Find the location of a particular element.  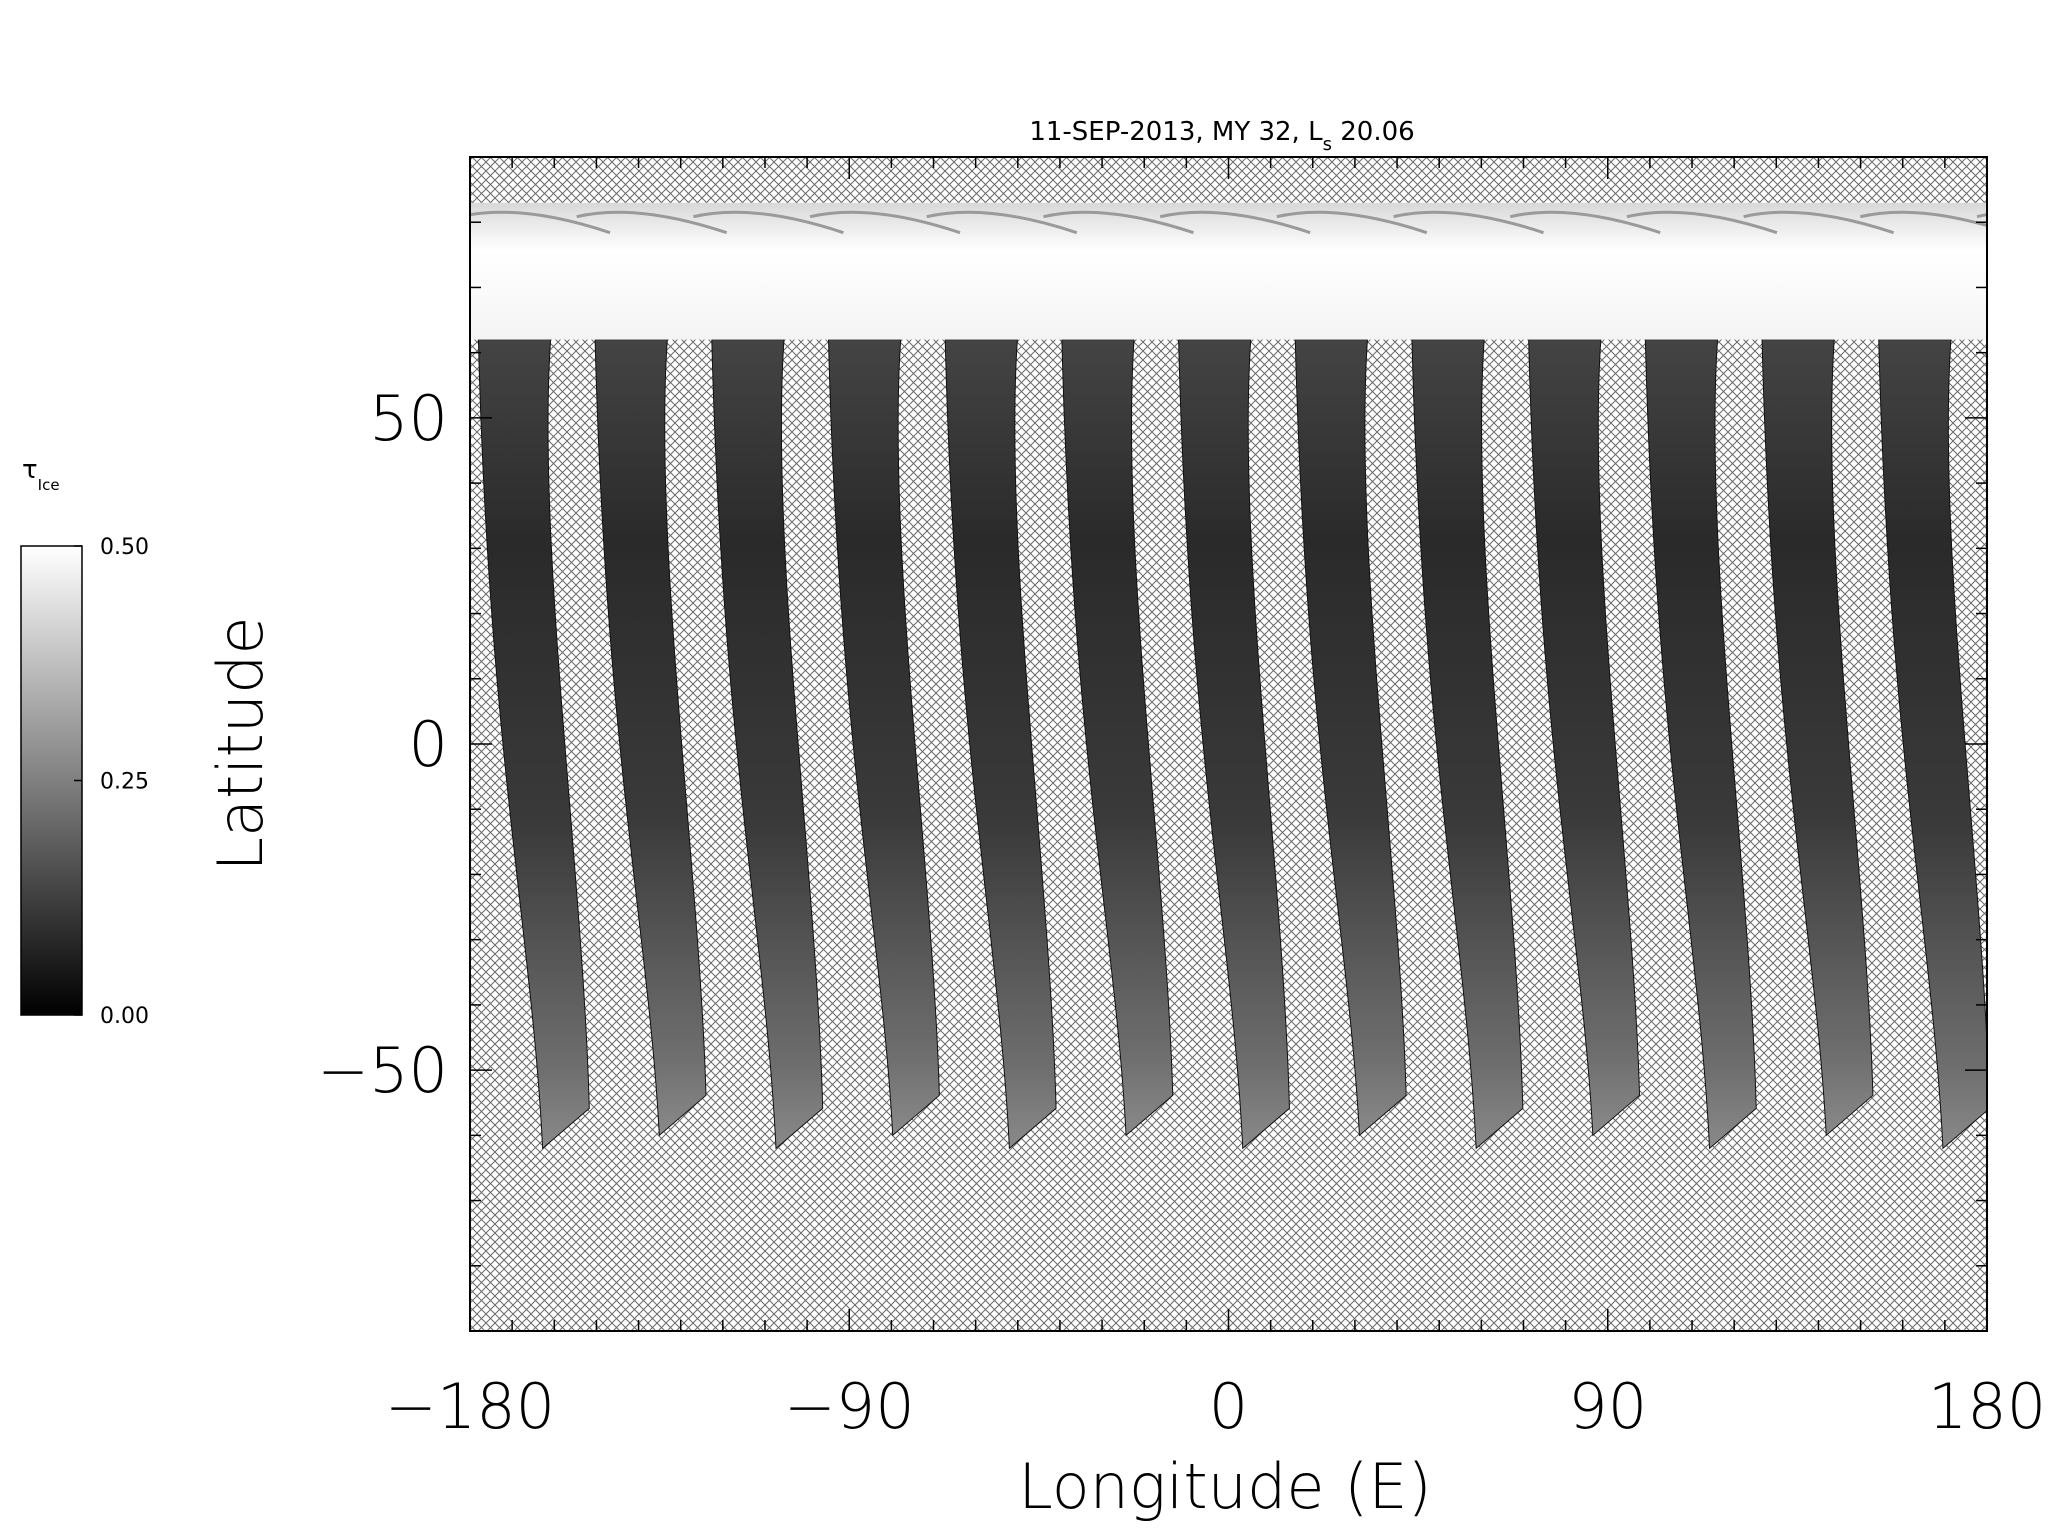

y-axis-label: Latitude is located at coordinates (240, 743).